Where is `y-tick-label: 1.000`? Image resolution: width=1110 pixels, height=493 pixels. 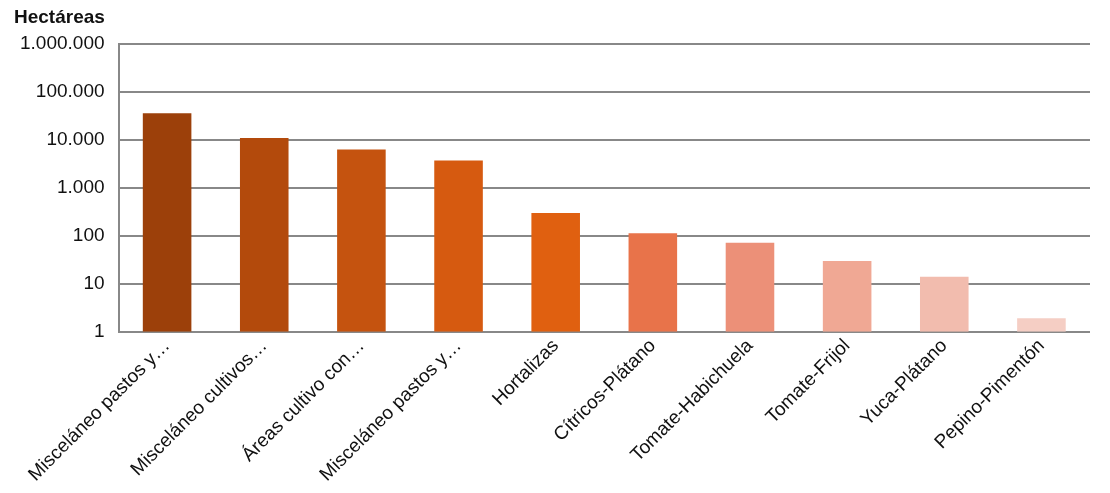
y-tick-label: 1.000 is located at coordinates (80, 187).